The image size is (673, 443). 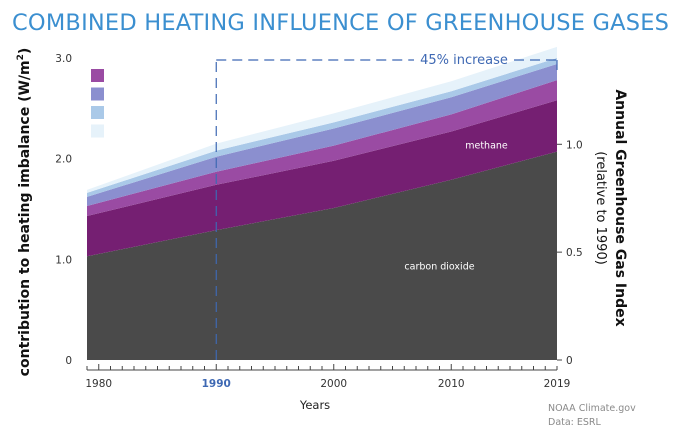 I want to click on ytick-label: 3.0, so click(x=63, y=59).